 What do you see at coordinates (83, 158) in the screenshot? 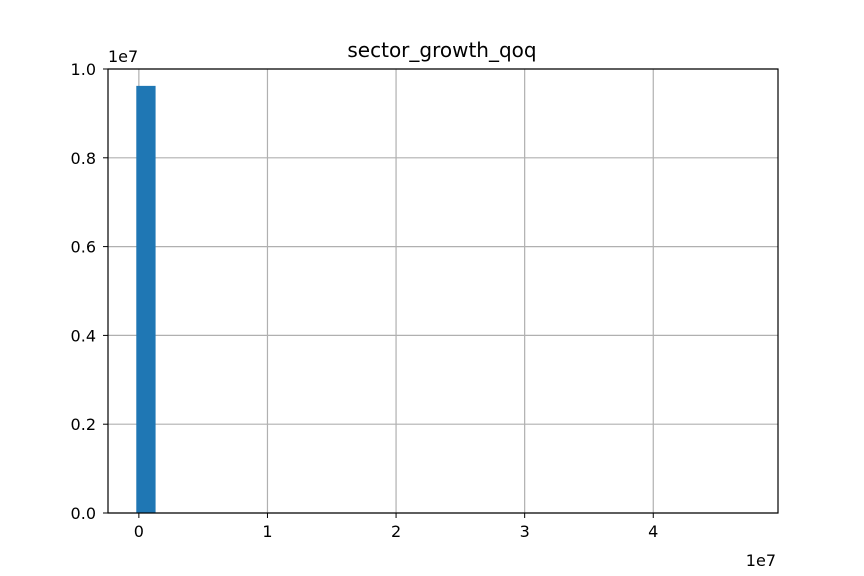
I see `y-tick-label: 0.8` at bounding box center [83, 158].